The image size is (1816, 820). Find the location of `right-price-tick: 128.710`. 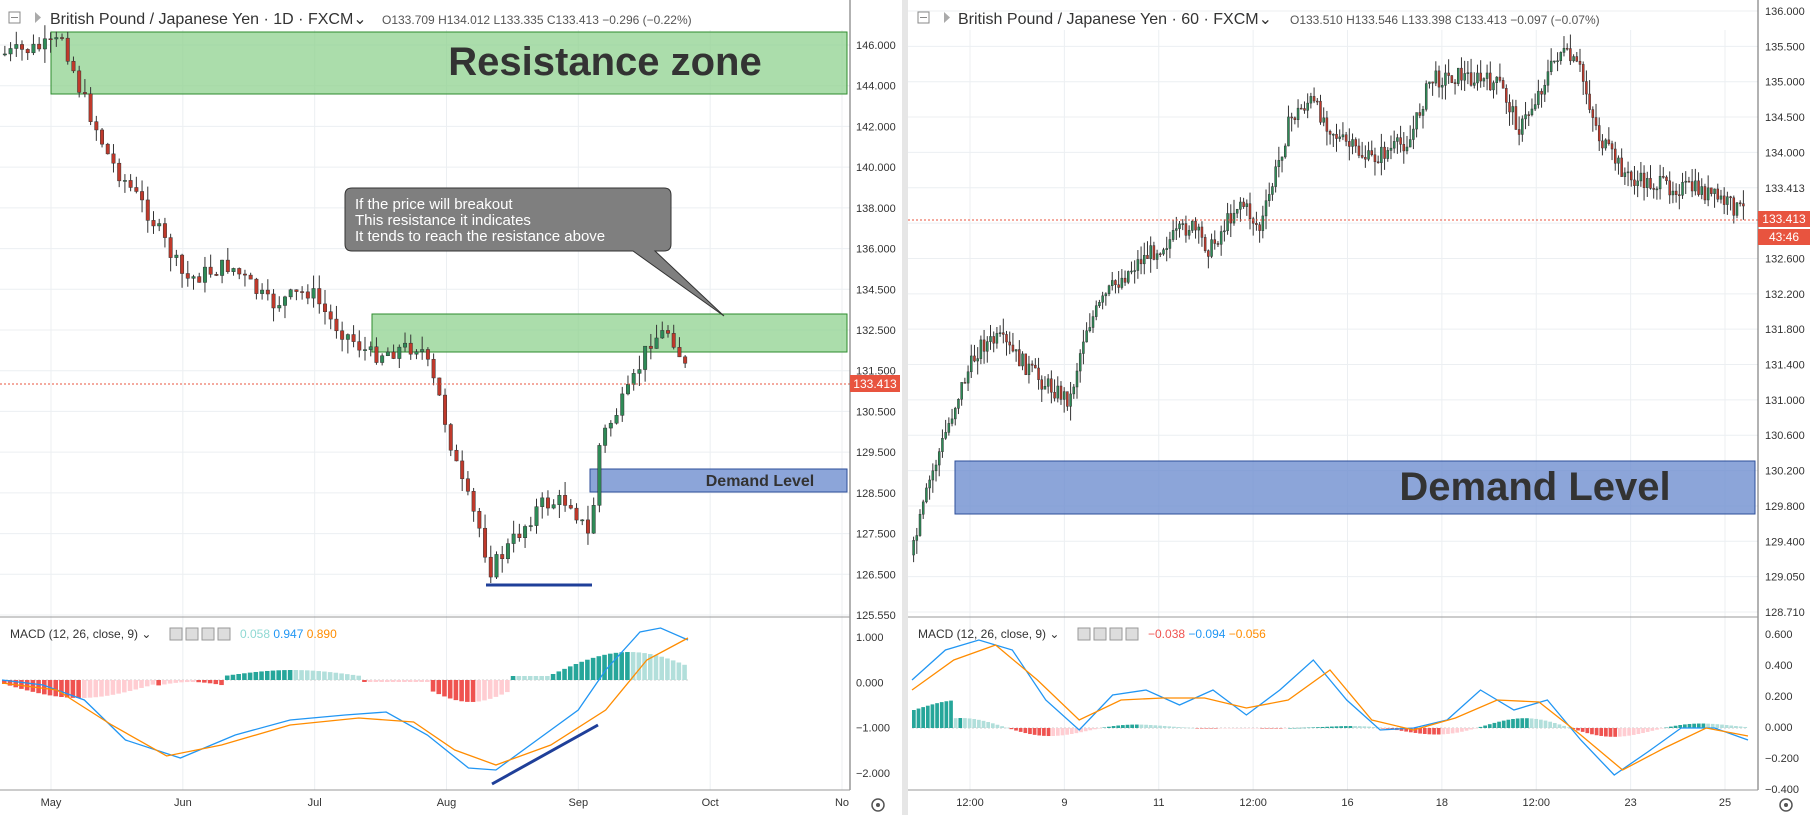

right-price-tick: 128.710 is located at coordinates (1785, 613).